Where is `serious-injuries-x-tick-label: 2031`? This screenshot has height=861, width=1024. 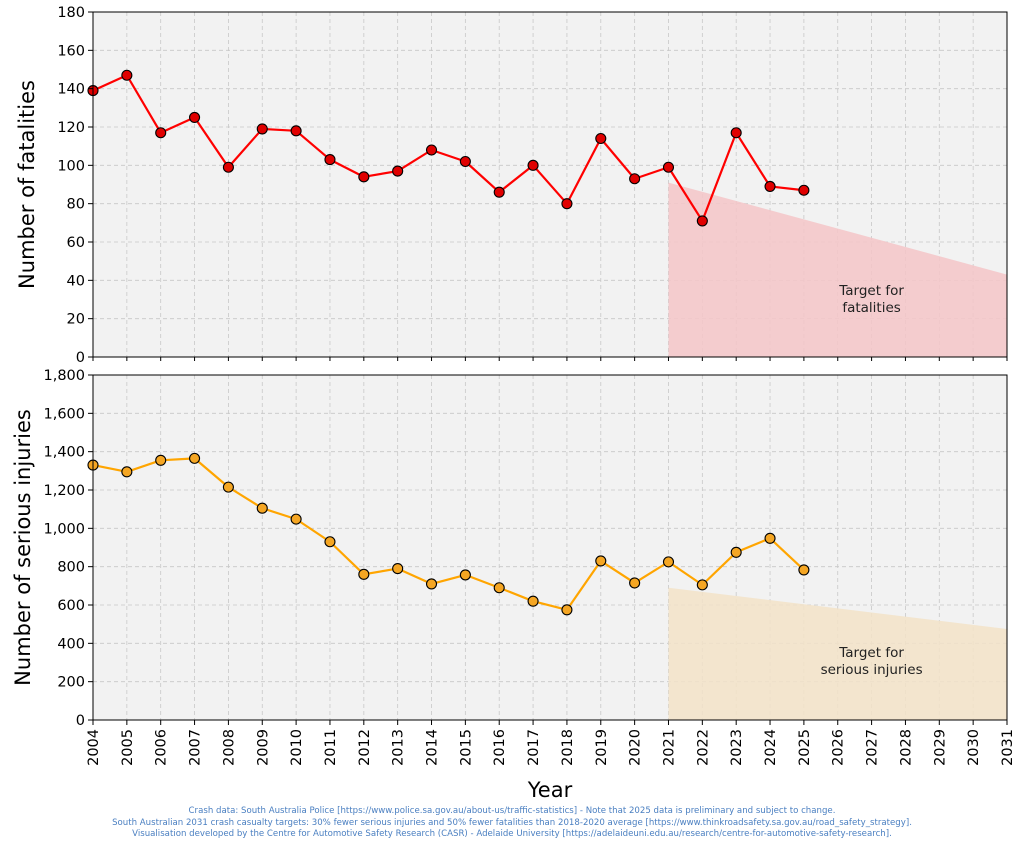 serious-injuries-x-tick-label: 2031 is located at coordinates (1008, 747).